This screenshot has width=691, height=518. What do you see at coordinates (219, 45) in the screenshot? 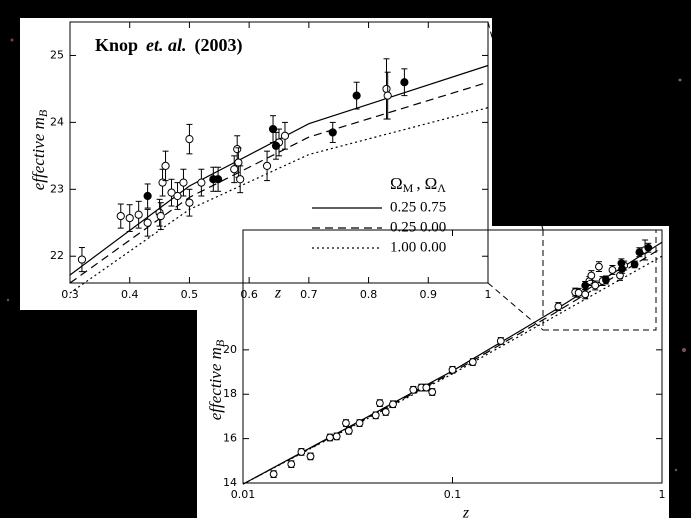
I see `title-part: (2003)` at bounding box center [219, 45].